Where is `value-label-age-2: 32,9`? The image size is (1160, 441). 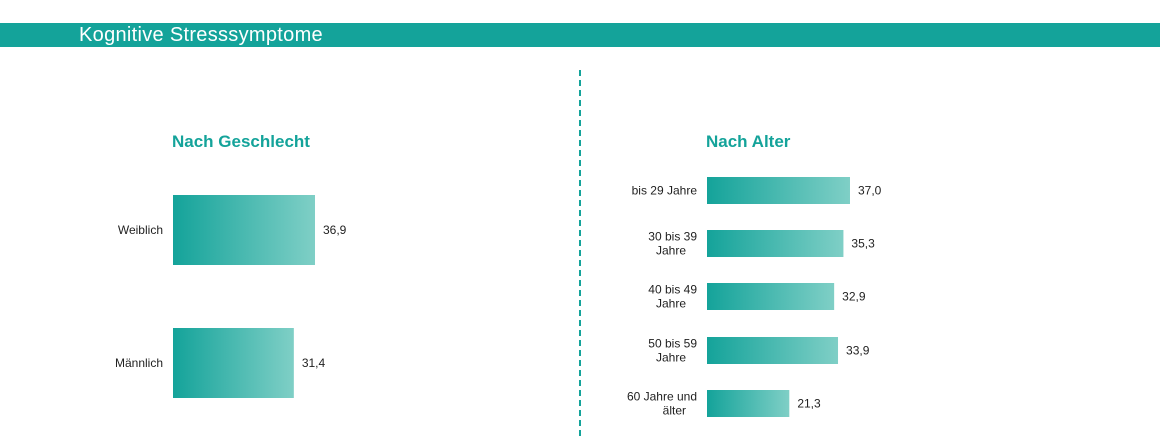 value-label-age-2: 32,9 is located at coordinates (854, 297).